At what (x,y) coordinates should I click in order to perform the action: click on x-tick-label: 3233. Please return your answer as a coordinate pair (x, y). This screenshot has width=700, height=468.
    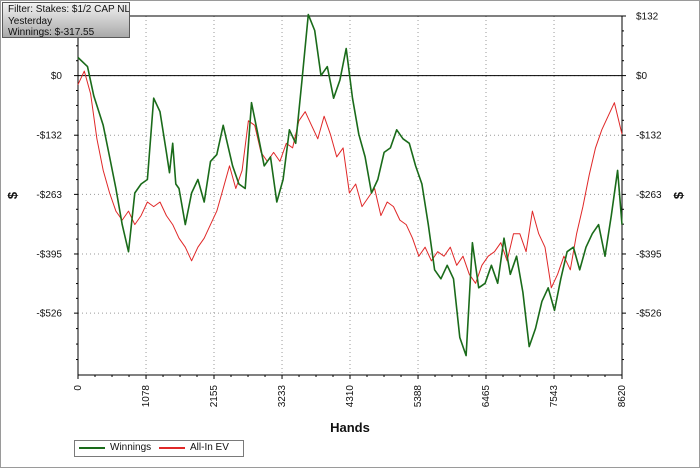
    Looking at the image, I should click on (282, 396).